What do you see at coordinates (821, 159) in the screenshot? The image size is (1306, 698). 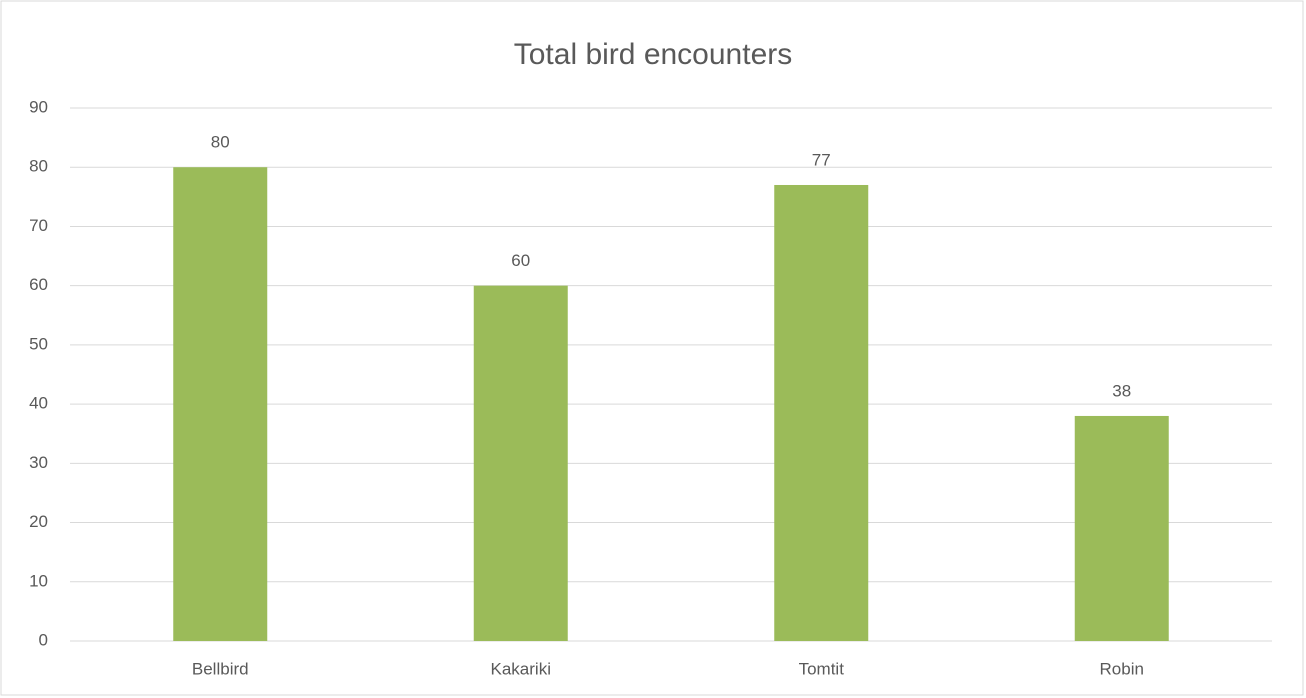 I see `data-label: 77` at bounding box center [821, 159].